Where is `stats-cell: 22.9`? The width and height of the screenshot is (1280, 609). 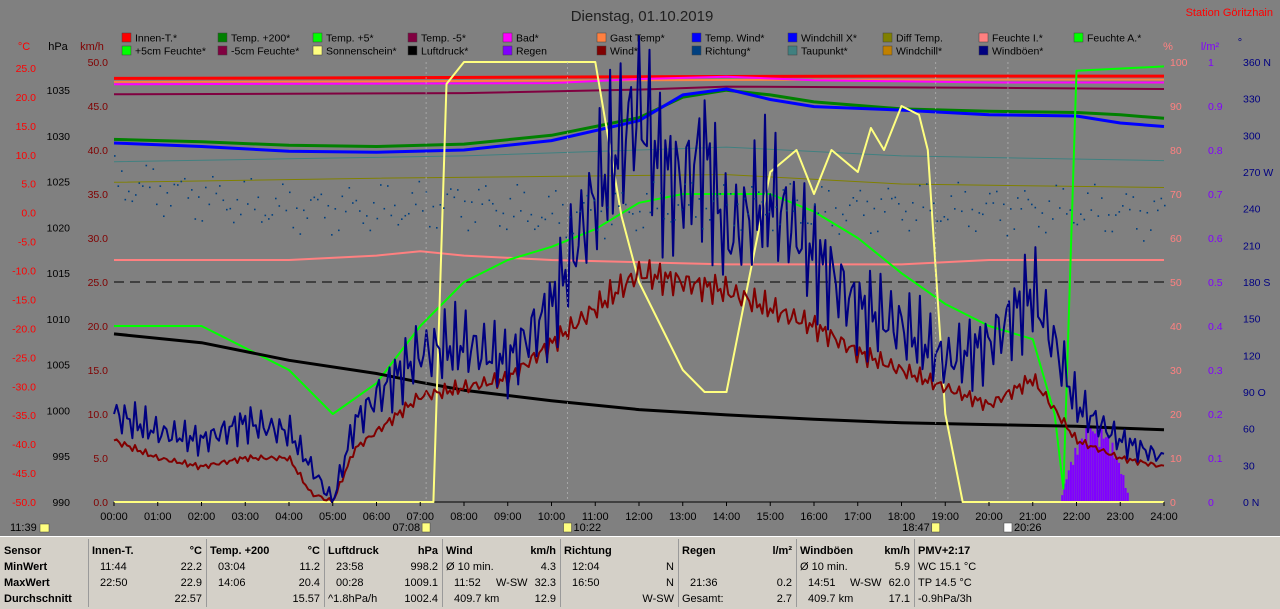 stats-cell: 22.9 is located at coordinates (191, 583).